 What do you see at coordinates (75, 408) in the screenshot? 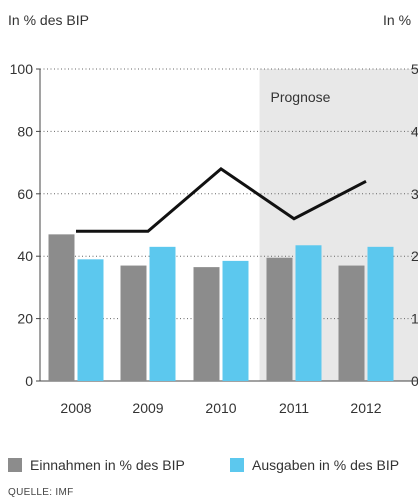
I see `x-tick-label: 2008` at bounding box center [75, 408].